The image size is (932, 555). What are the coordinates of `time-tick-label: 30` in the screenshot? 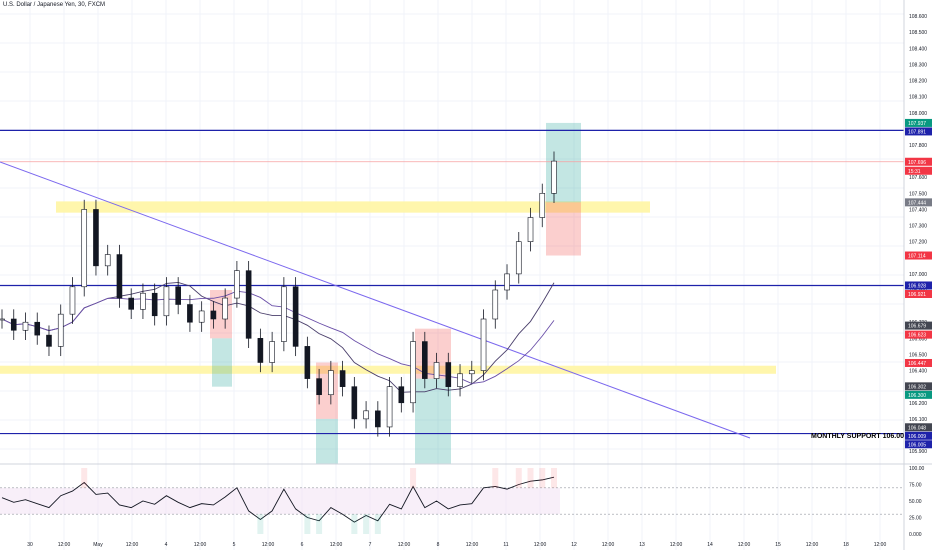 It's located at (30, 545).